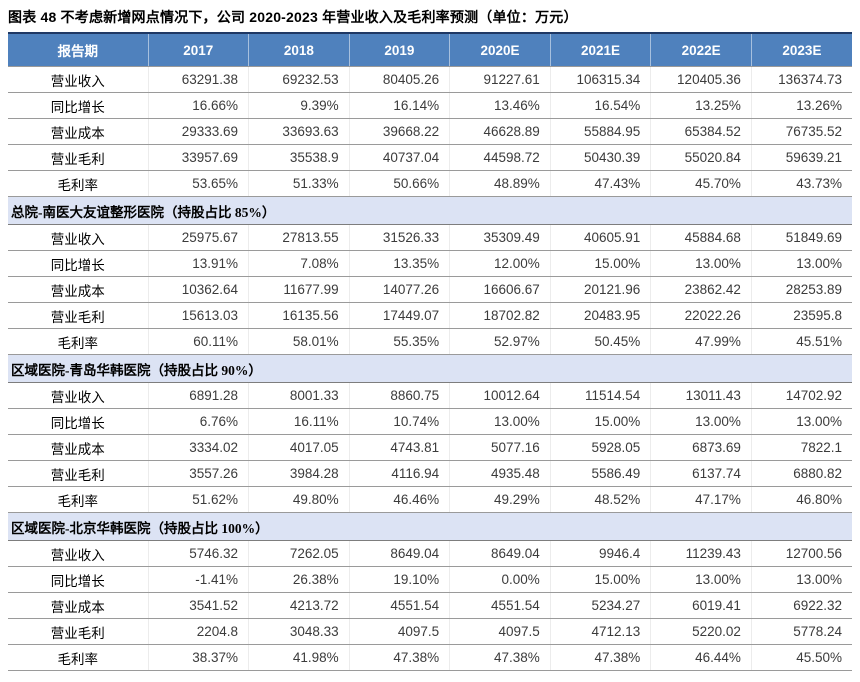  What do you see at coordinates (430, 368) in the screenshot?
I see `section-header-row: 区域医院-青岛华韩医院（持股占比 90%）` at bounding box center [430, 368].